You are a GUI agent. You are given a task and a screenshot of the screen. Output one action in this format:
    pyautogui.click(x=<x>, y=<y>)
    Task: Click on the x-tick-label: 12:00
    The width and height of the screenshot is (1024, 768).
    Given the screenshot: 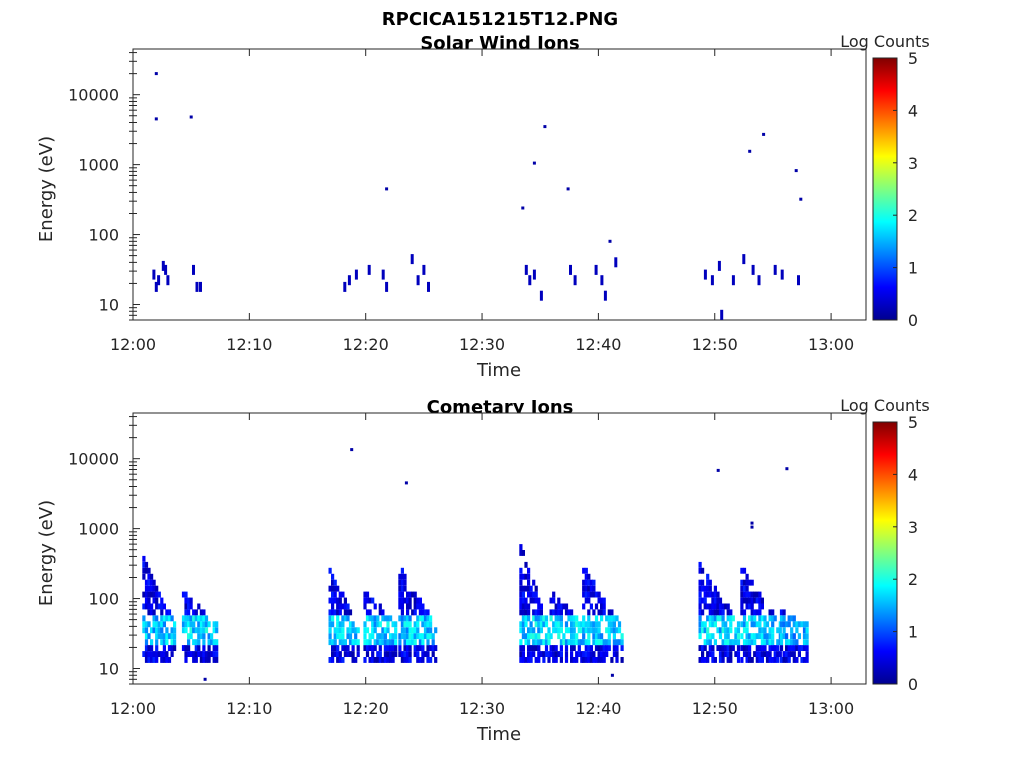 What is the action you would take?
    pyautogui.click(x=133, y=344)
    